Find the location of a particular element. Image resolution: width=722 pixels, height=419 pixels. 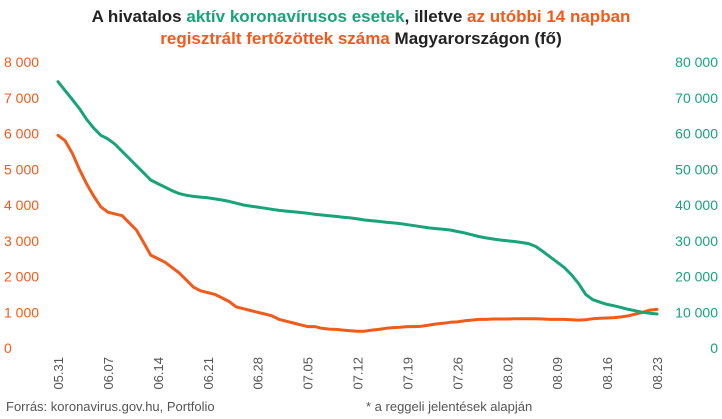

x-tick-label: 07.26 is located at coordinates (457, 373).